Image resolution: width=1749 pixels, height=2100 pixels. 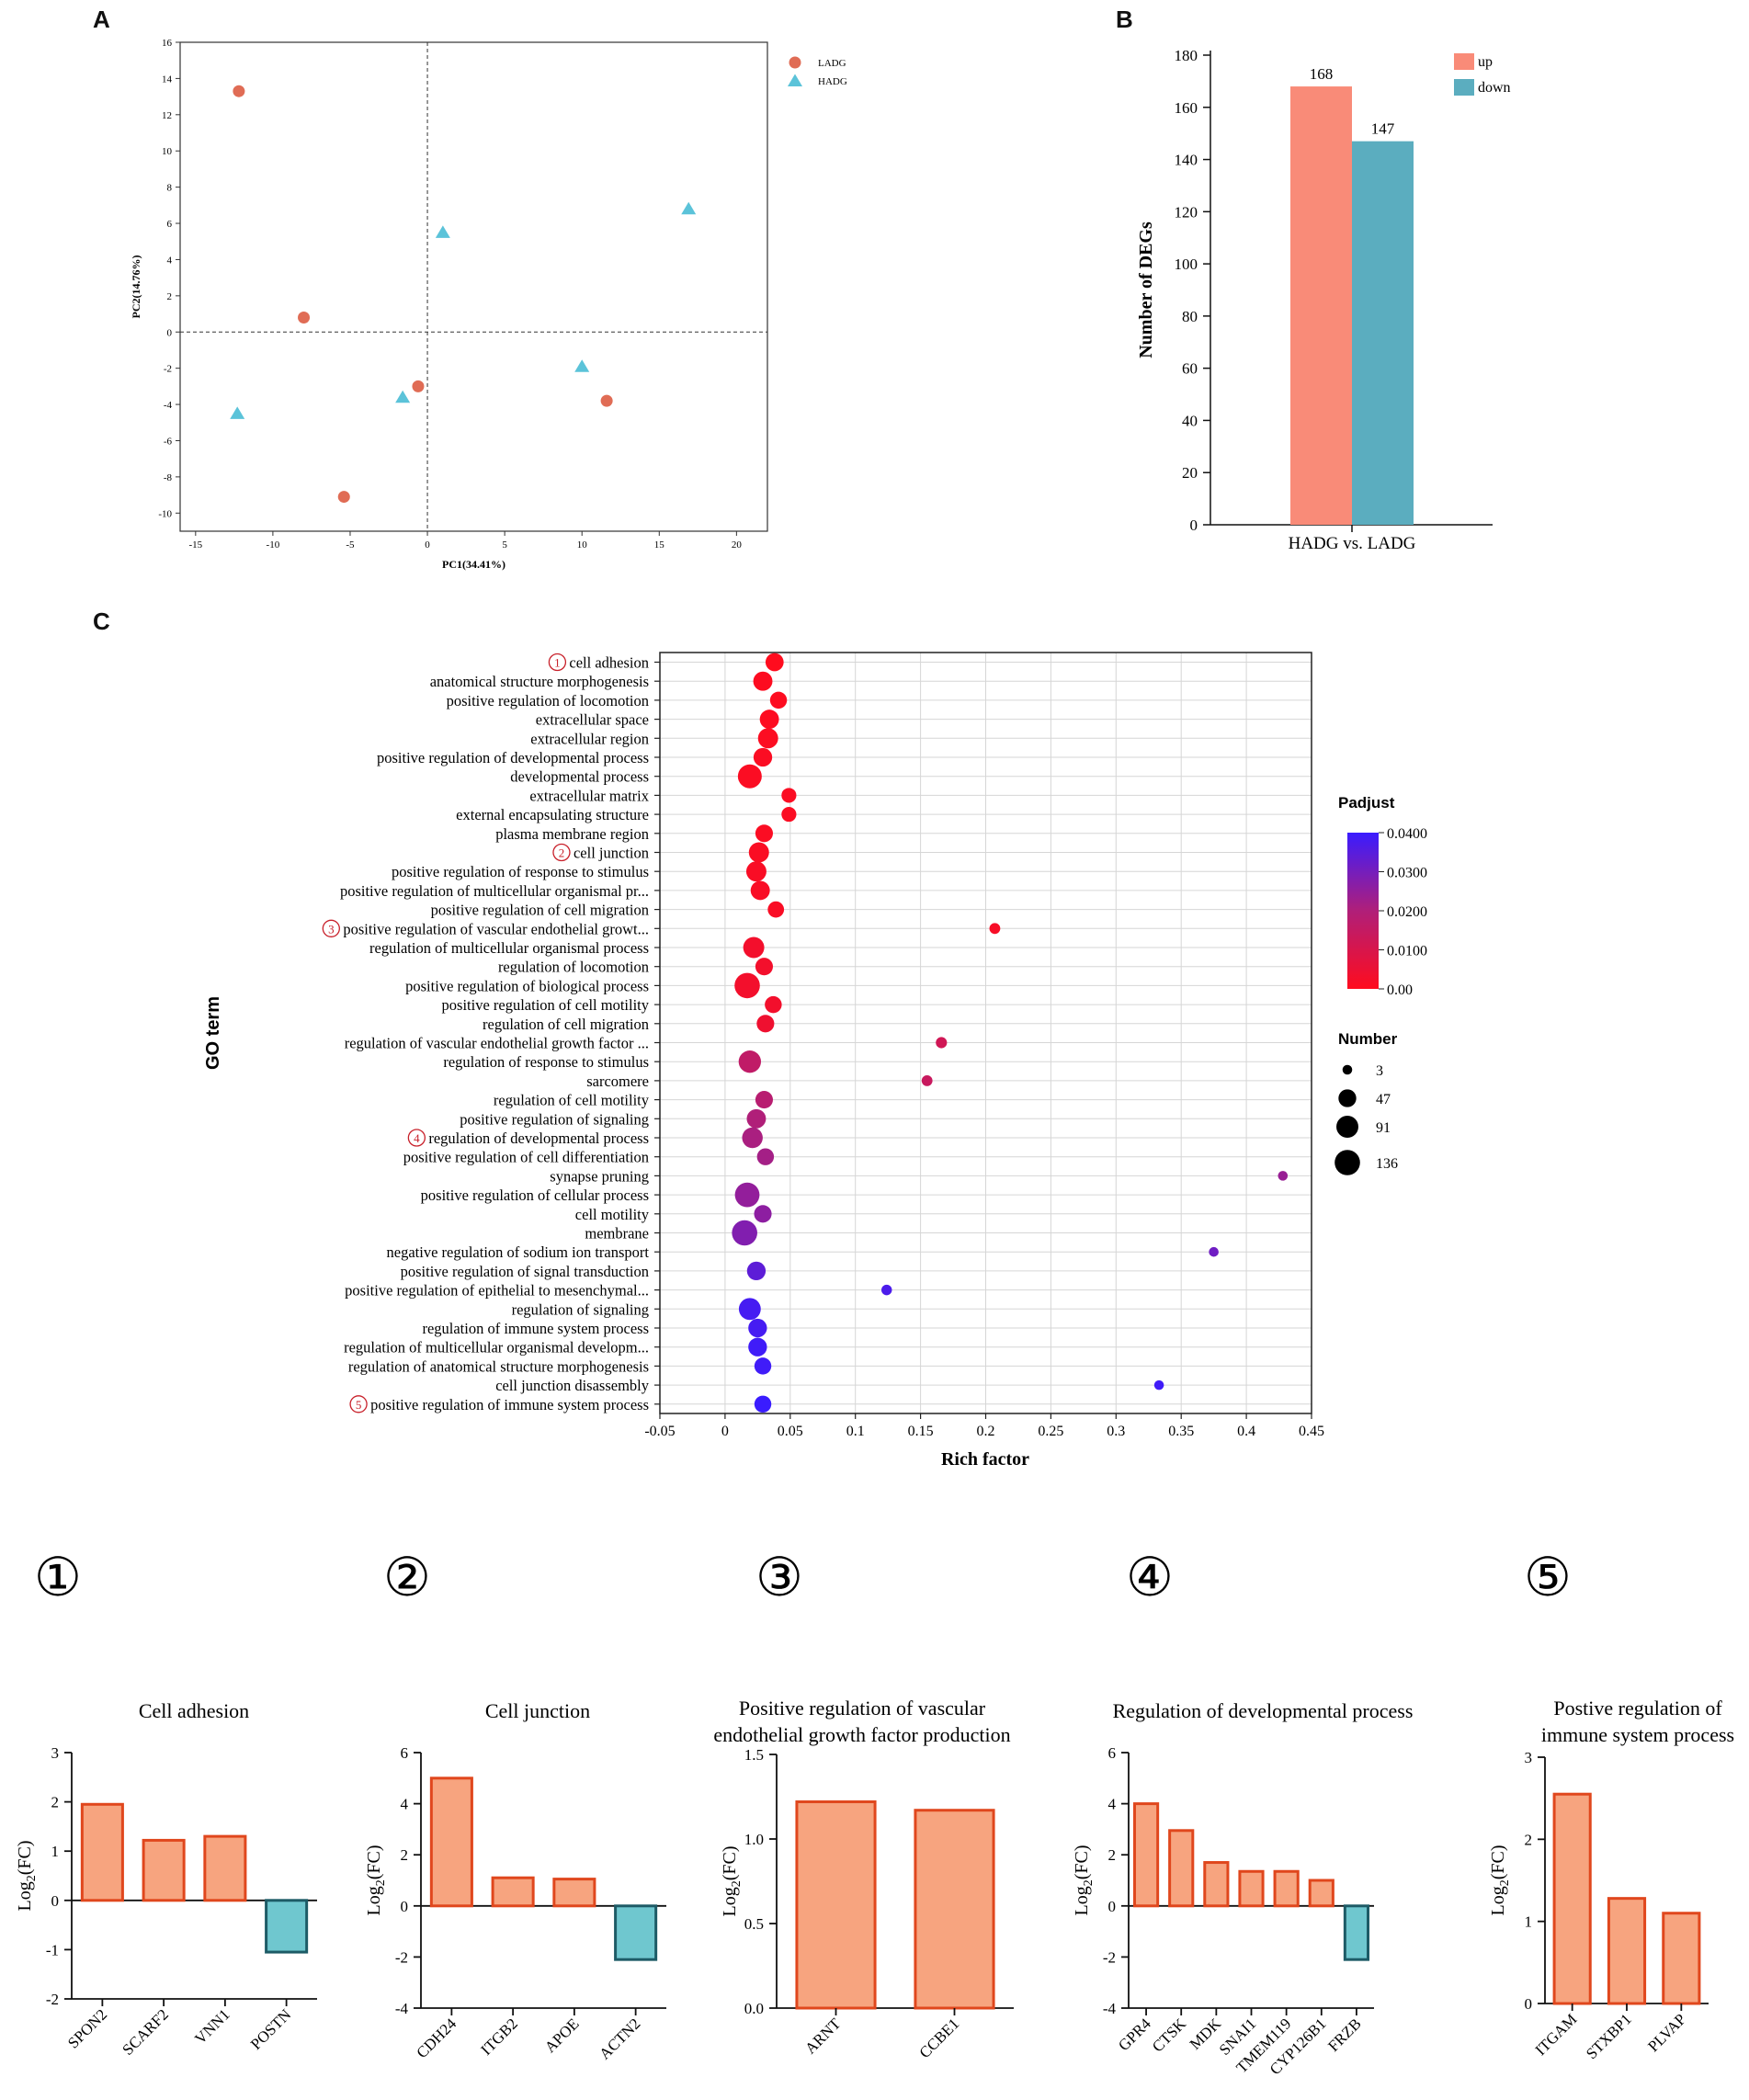 What do you see at coordinates (1347, 1069) in the screenshot?
I see `go-size-legend-dot` at bounding box center [1347, 1069].